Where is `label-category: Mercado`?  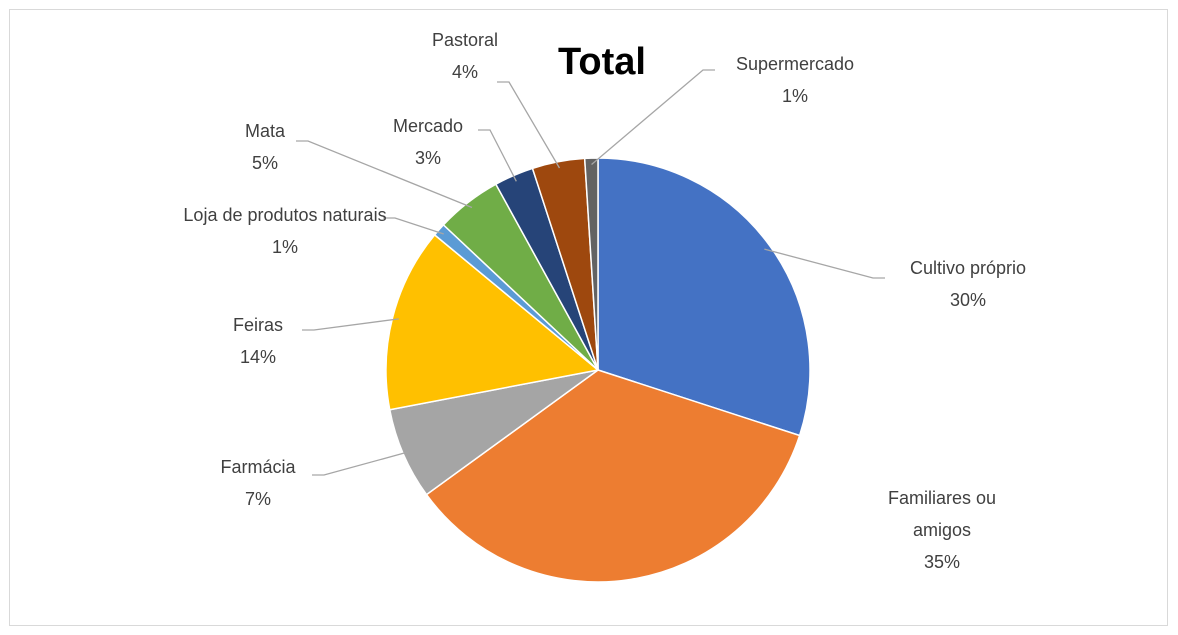
label-category: Mercado is located at coordinates (428, 126).